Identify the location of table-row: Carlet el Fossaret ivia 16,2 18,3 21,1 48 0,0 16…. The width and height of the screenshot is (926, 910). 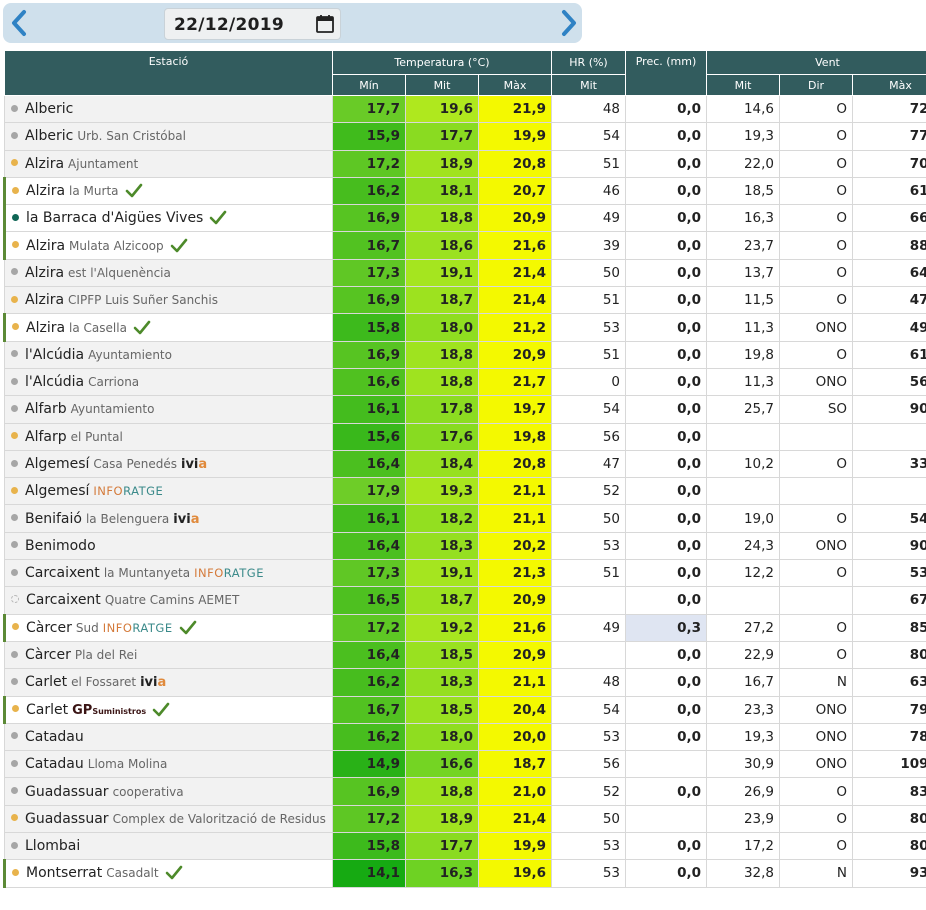
(465, 682).